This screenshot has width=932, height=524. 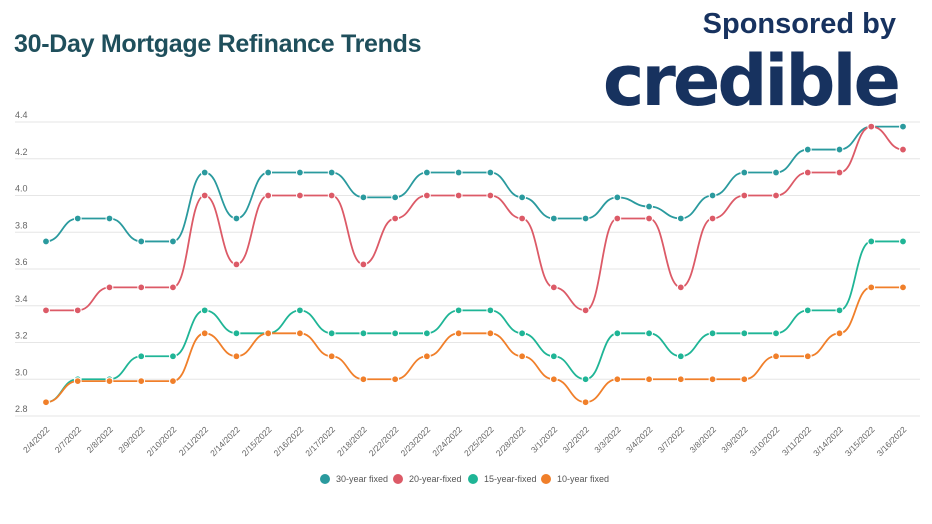 What do you see at coordinates (257, 441) in the screenshot?
I see `x-tick-label: 2/15/2022` at bounding box center [257, 441].